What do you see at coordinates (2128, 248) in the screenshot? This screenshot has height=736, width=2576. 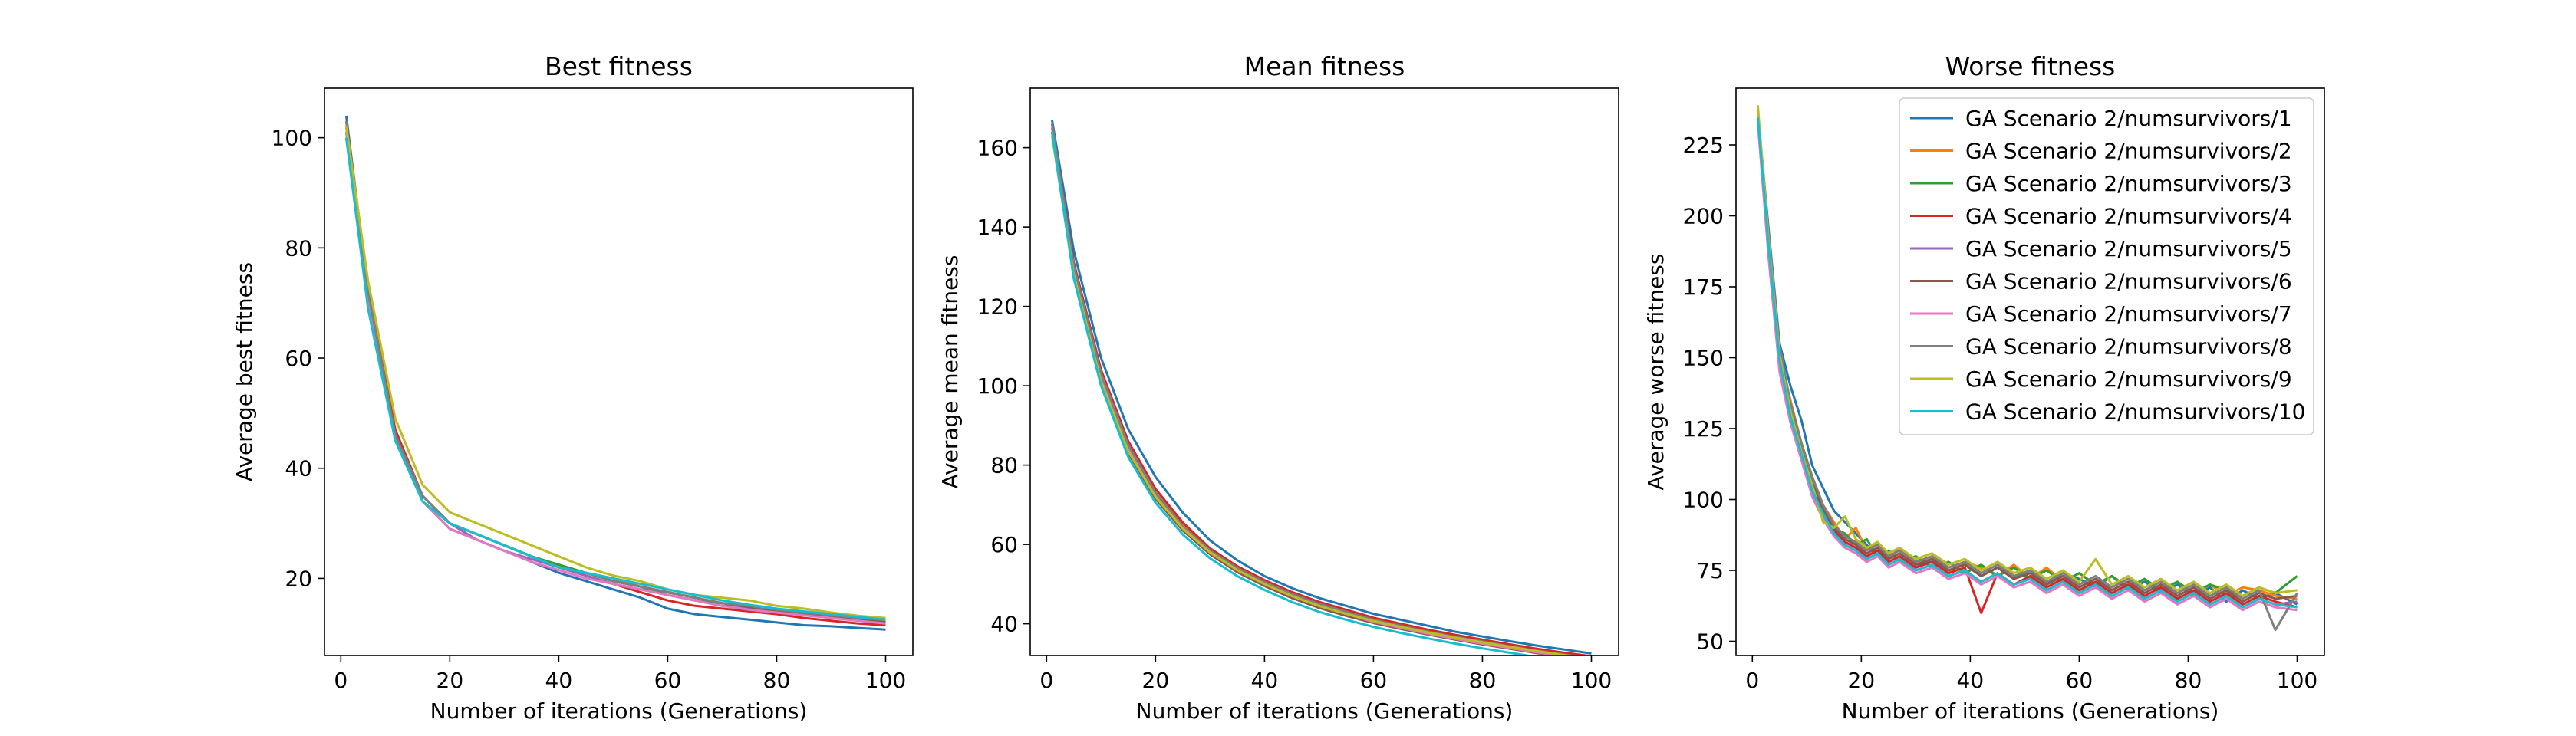 I see `legend-entry: GA Scenario 2/numsurvivors/5` at bounding box center [2128, 248].